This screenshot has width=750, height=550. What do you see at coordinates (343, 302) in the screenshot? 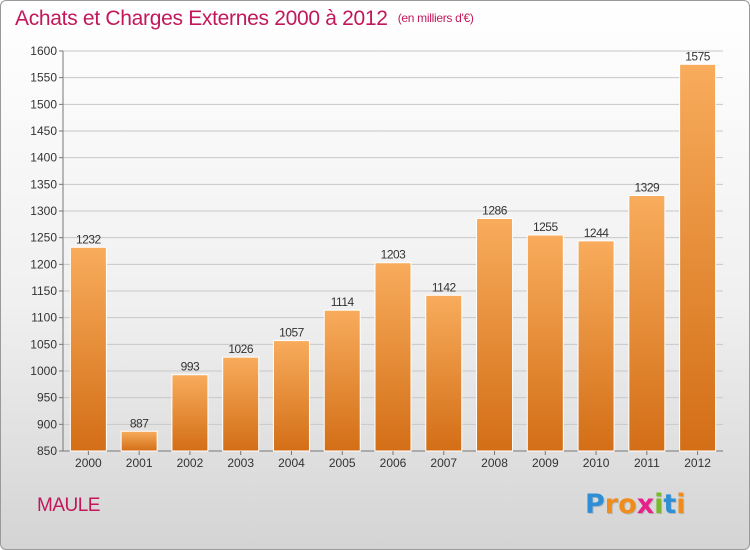
I see `bar-value-label: 1114` at bounding box center [343, 302].